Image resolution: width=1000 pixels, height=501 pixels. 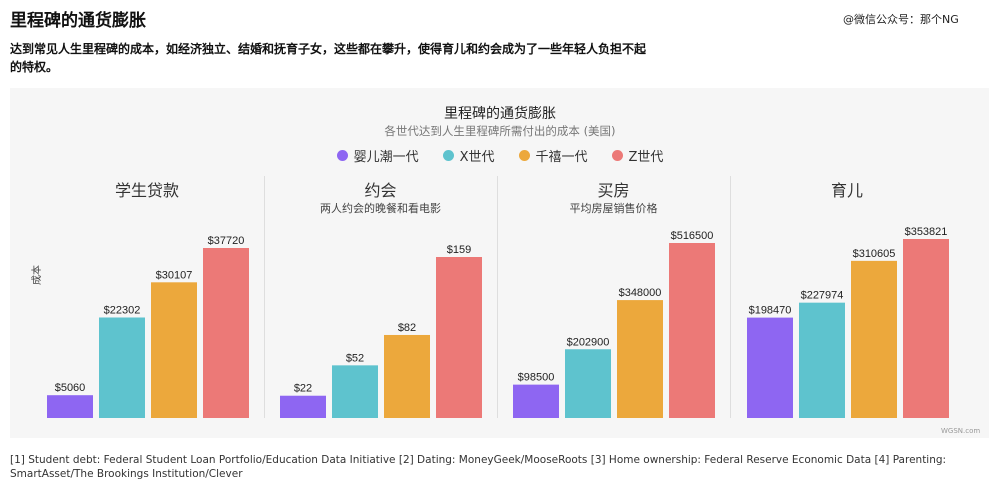 I want to click on category-title-student-loans: 学生贷款, so click(x=146, y=190).